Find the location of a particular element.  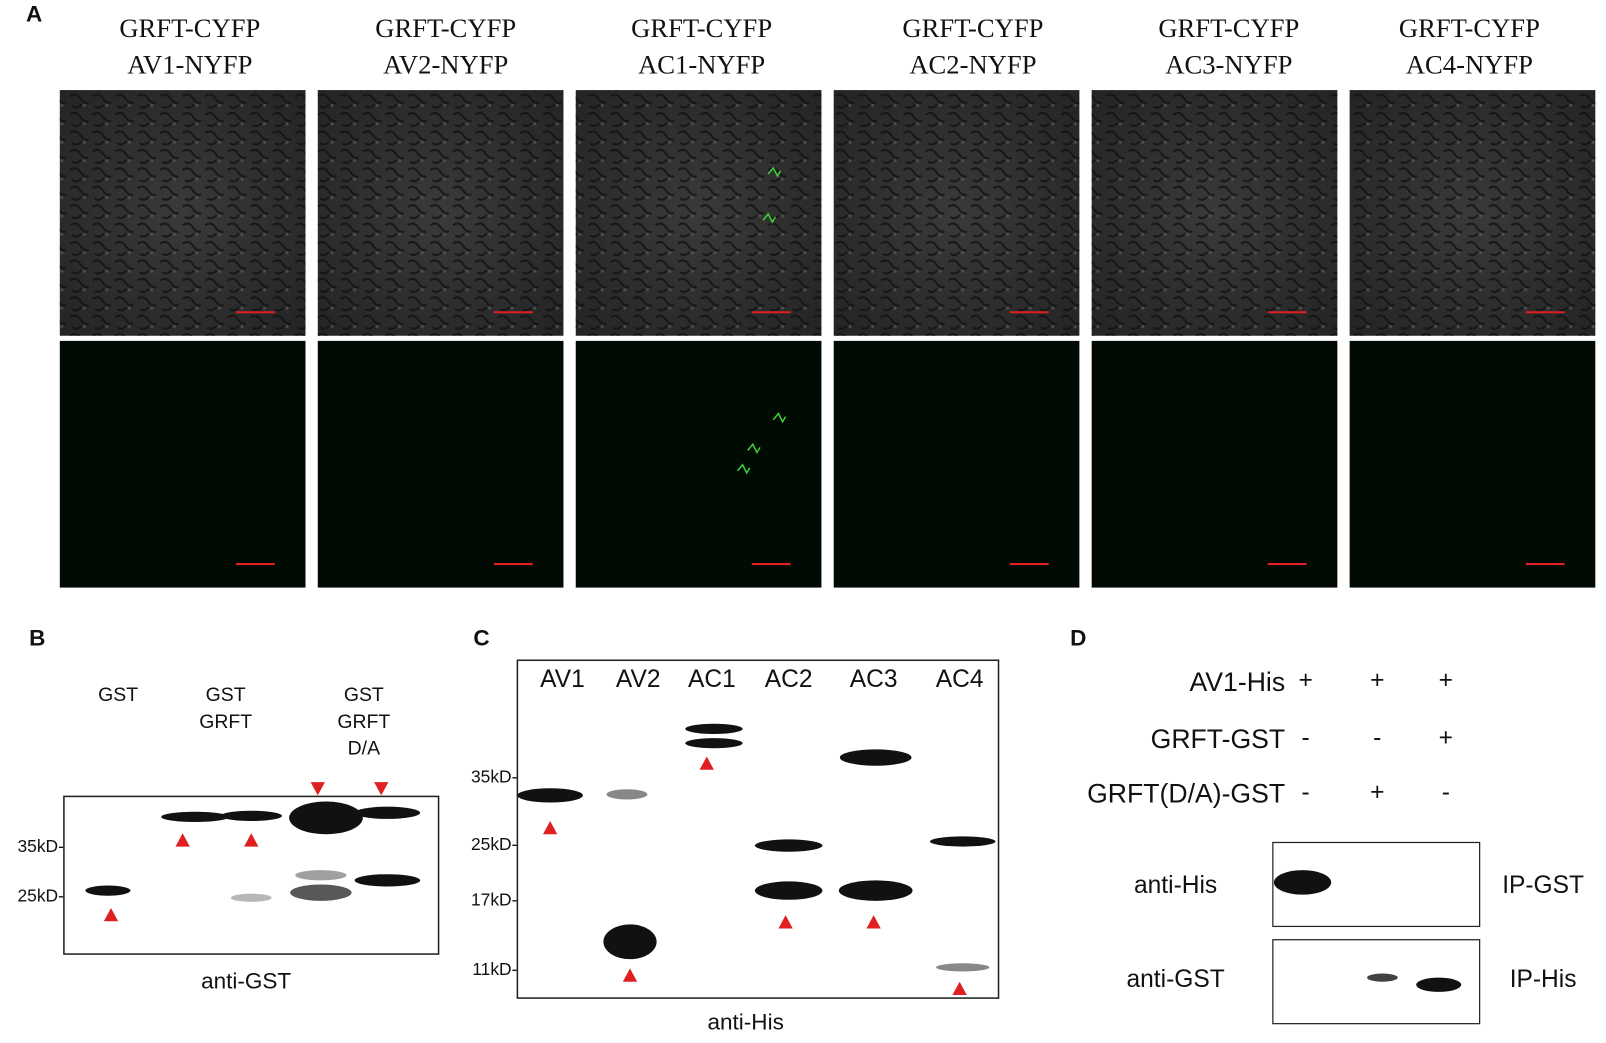

label: 17kD- is located at coordinates (494, 899).